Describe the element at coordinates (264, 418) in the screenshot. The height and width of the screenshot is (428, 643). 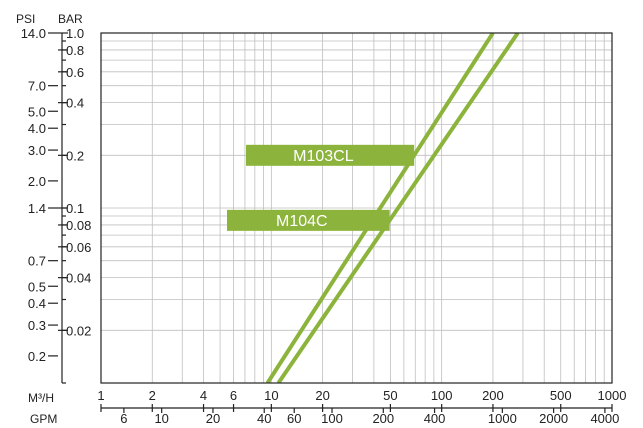
I see `gpm-tick-label: 40` at that location.